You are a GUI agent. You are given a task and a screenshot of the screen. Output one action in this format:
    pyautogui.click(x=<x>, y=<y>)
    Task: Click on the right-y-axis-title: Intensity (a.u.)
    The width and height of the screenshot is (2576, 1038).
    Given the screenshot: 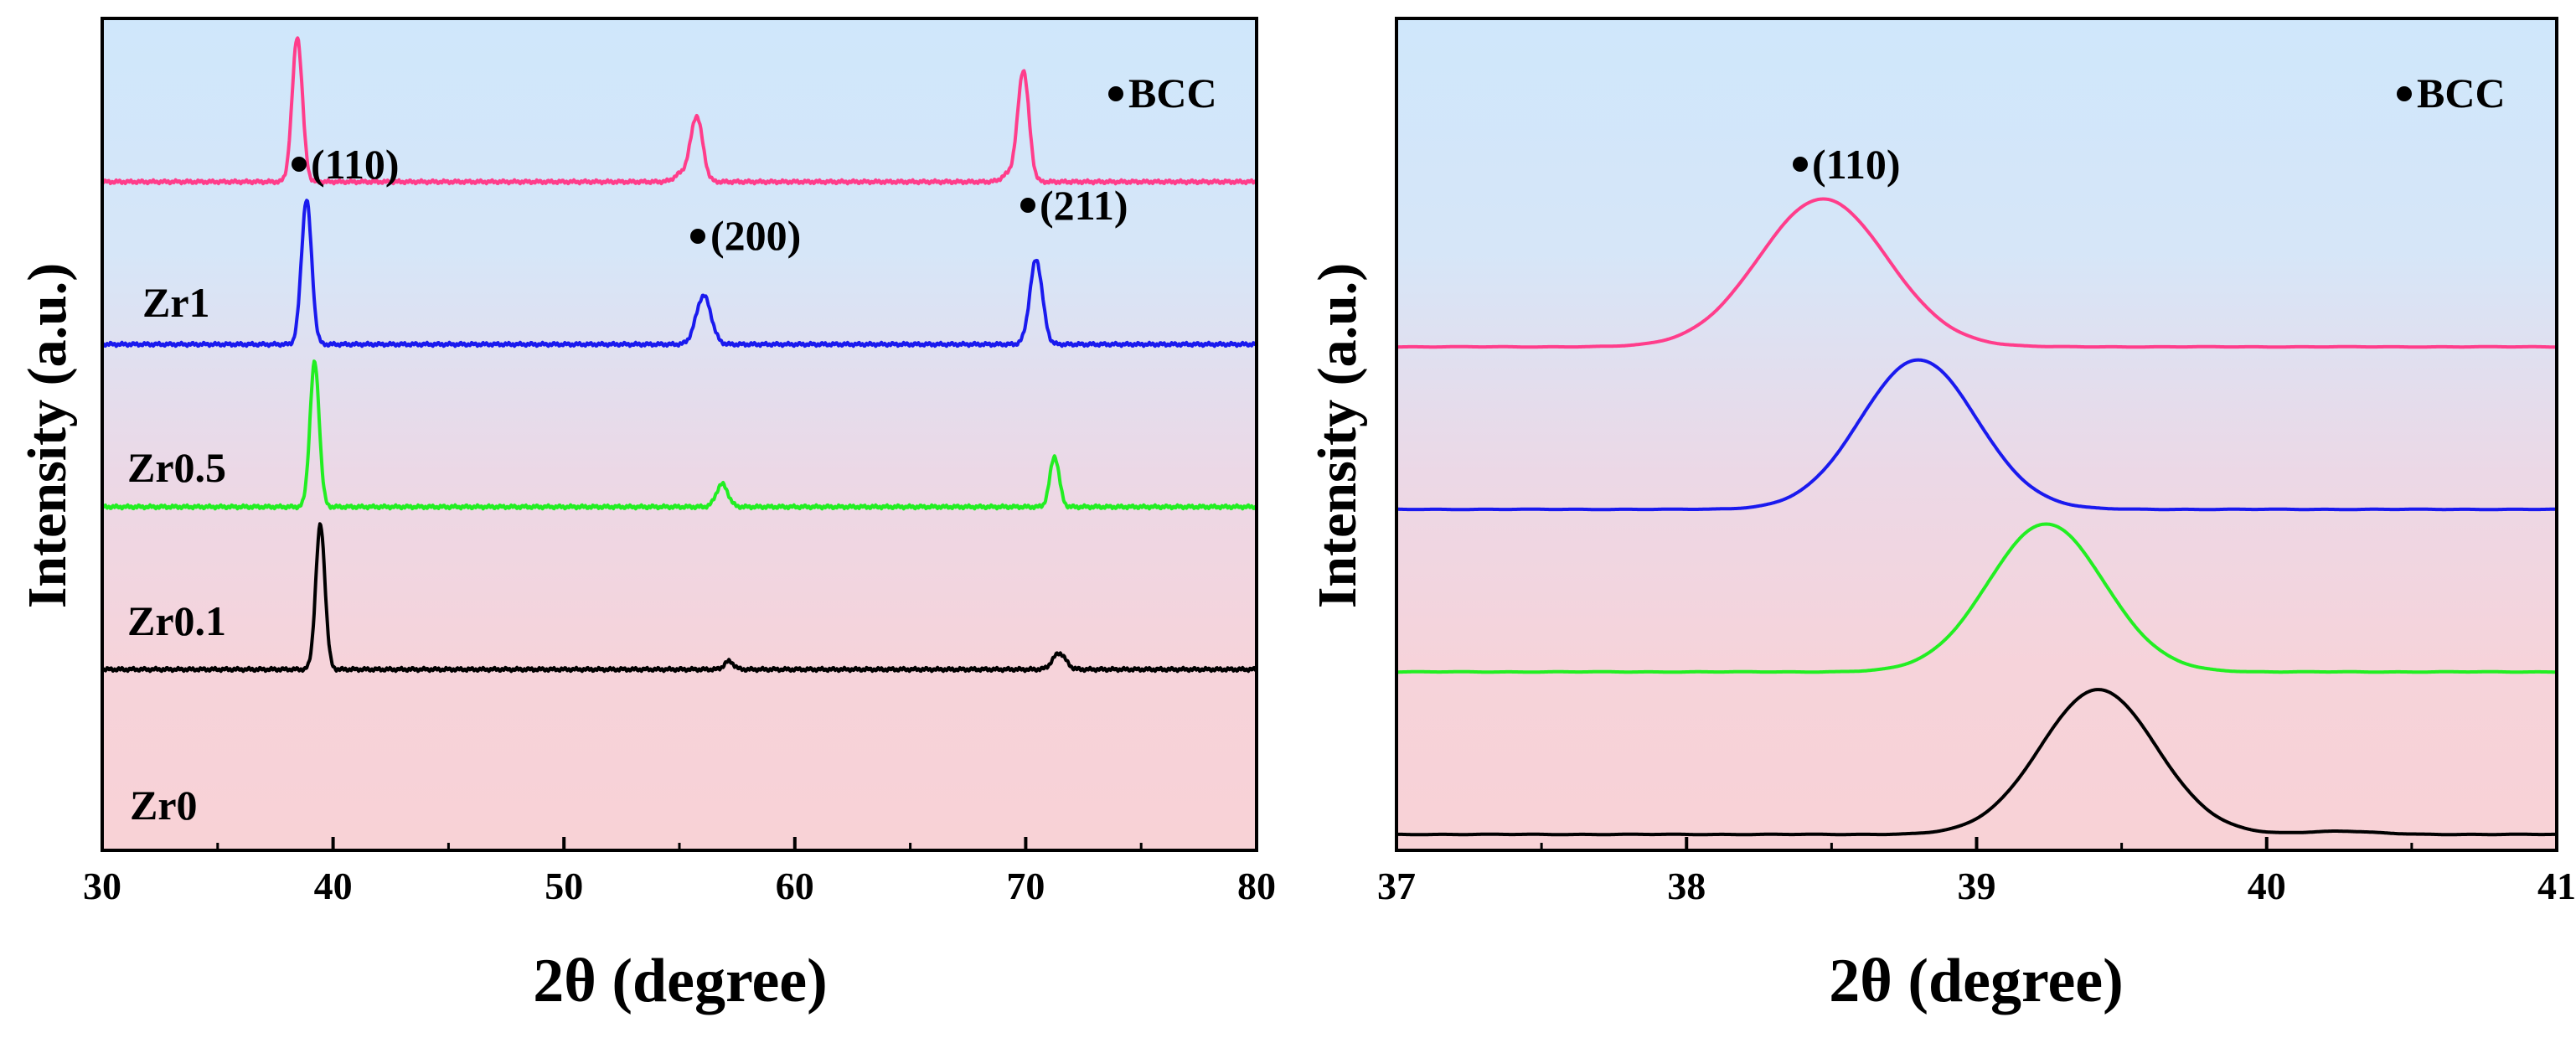 What is the action you would take?
    pyautogui.click(x=1337, y=436)
    